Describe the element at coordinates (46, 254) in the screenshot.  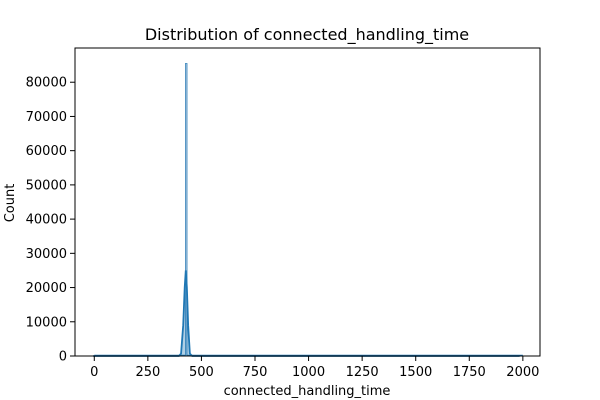
I see `y-tick-label: 30000` at that location.